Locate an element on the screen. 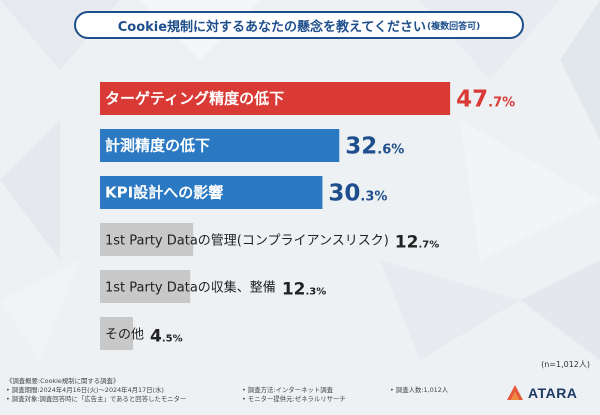  chart-title: Cookie規制に対するあなたの懸念を教えてください (複数回答可) is located at coordinates (299, 25).